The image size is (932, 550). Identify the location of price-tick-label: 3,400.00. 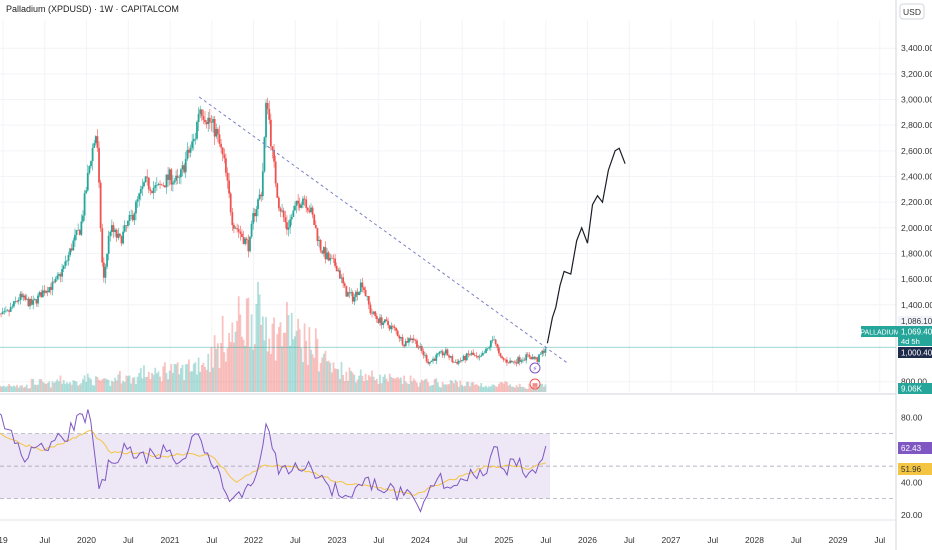
(916, 48).